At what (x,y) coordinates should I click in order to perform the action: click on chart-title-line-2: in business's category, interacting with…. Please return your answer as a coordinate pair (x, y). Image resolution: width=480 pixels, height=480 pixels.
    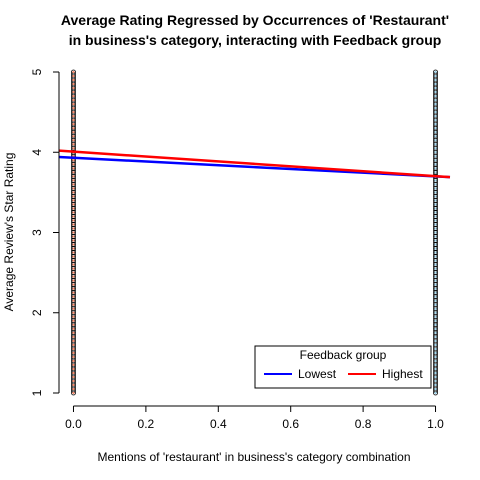
    Looking at the image, I should click on (255, 40).